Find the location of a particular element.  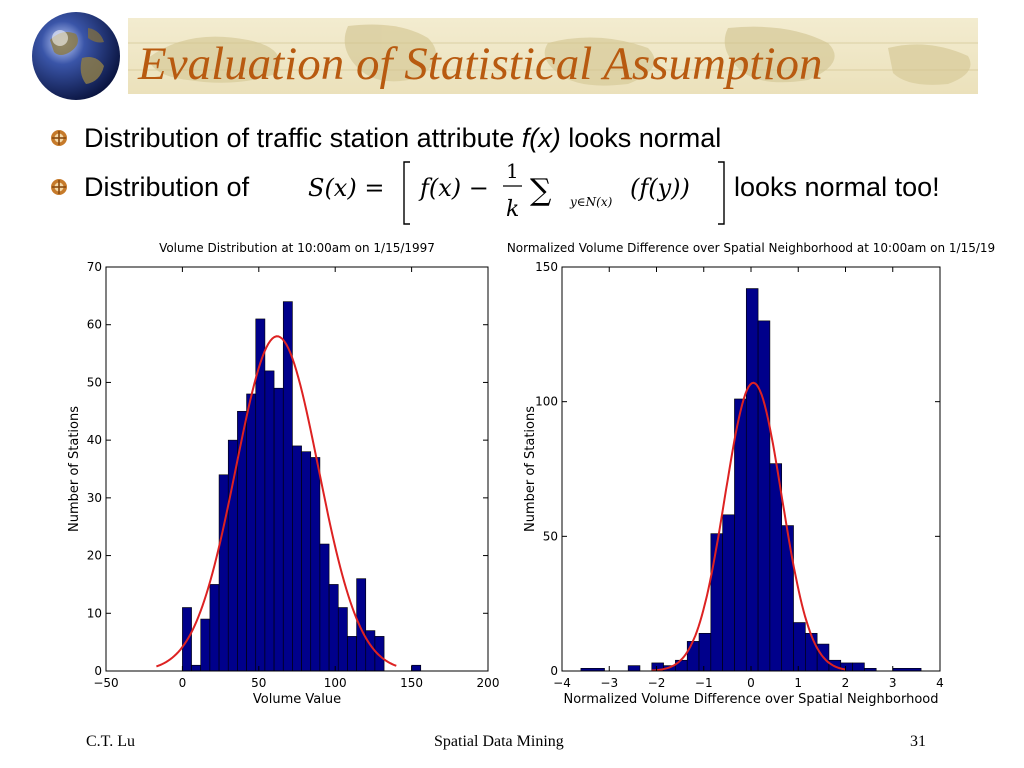

footer-title: Spatial Data Mining is located at coordinates (499, 741).